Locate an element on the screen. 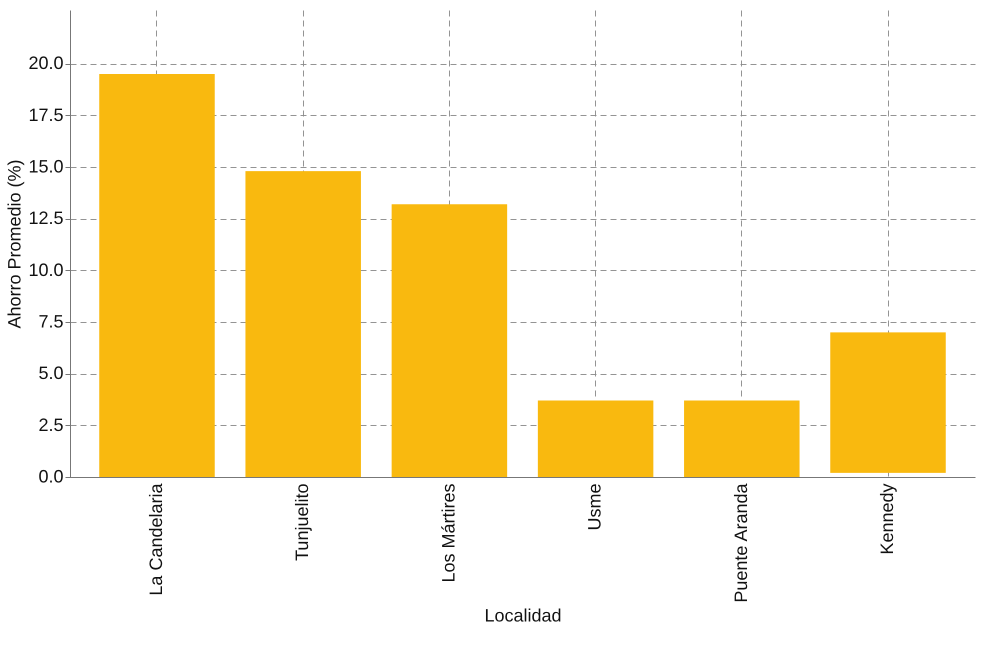 Image resolution: width=1000 pixels, height=672 pixels. y-tick-label: 20.0 is located at coordinates (46, 63).